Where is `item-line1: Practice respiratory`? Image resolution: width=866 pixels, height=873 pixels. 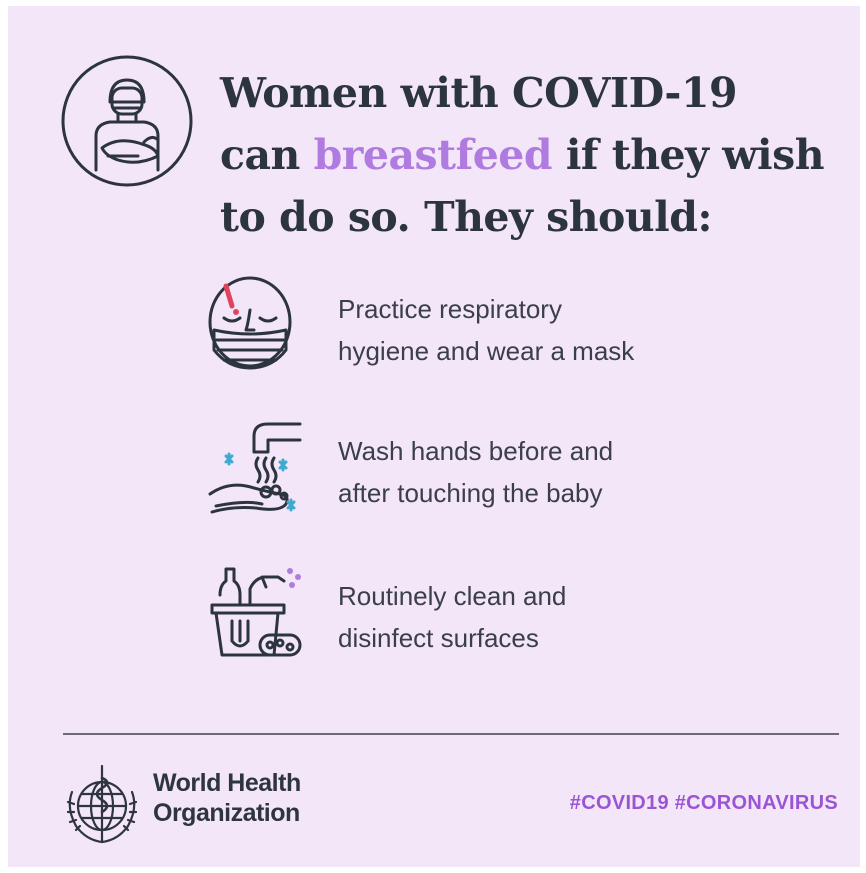 item-line1: Practice respiratory is located at coordinates (450, 309).